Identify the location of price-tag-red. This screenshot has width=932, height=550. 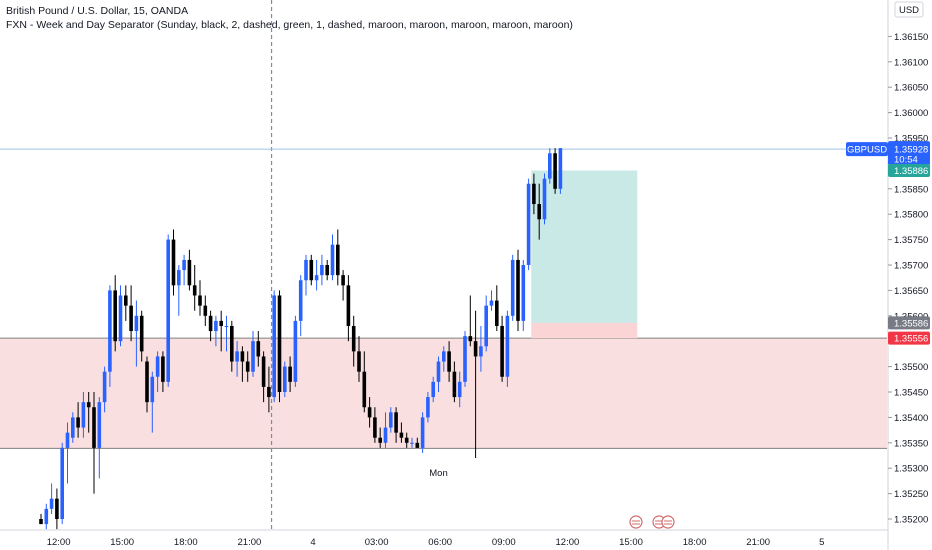
(909, 338).